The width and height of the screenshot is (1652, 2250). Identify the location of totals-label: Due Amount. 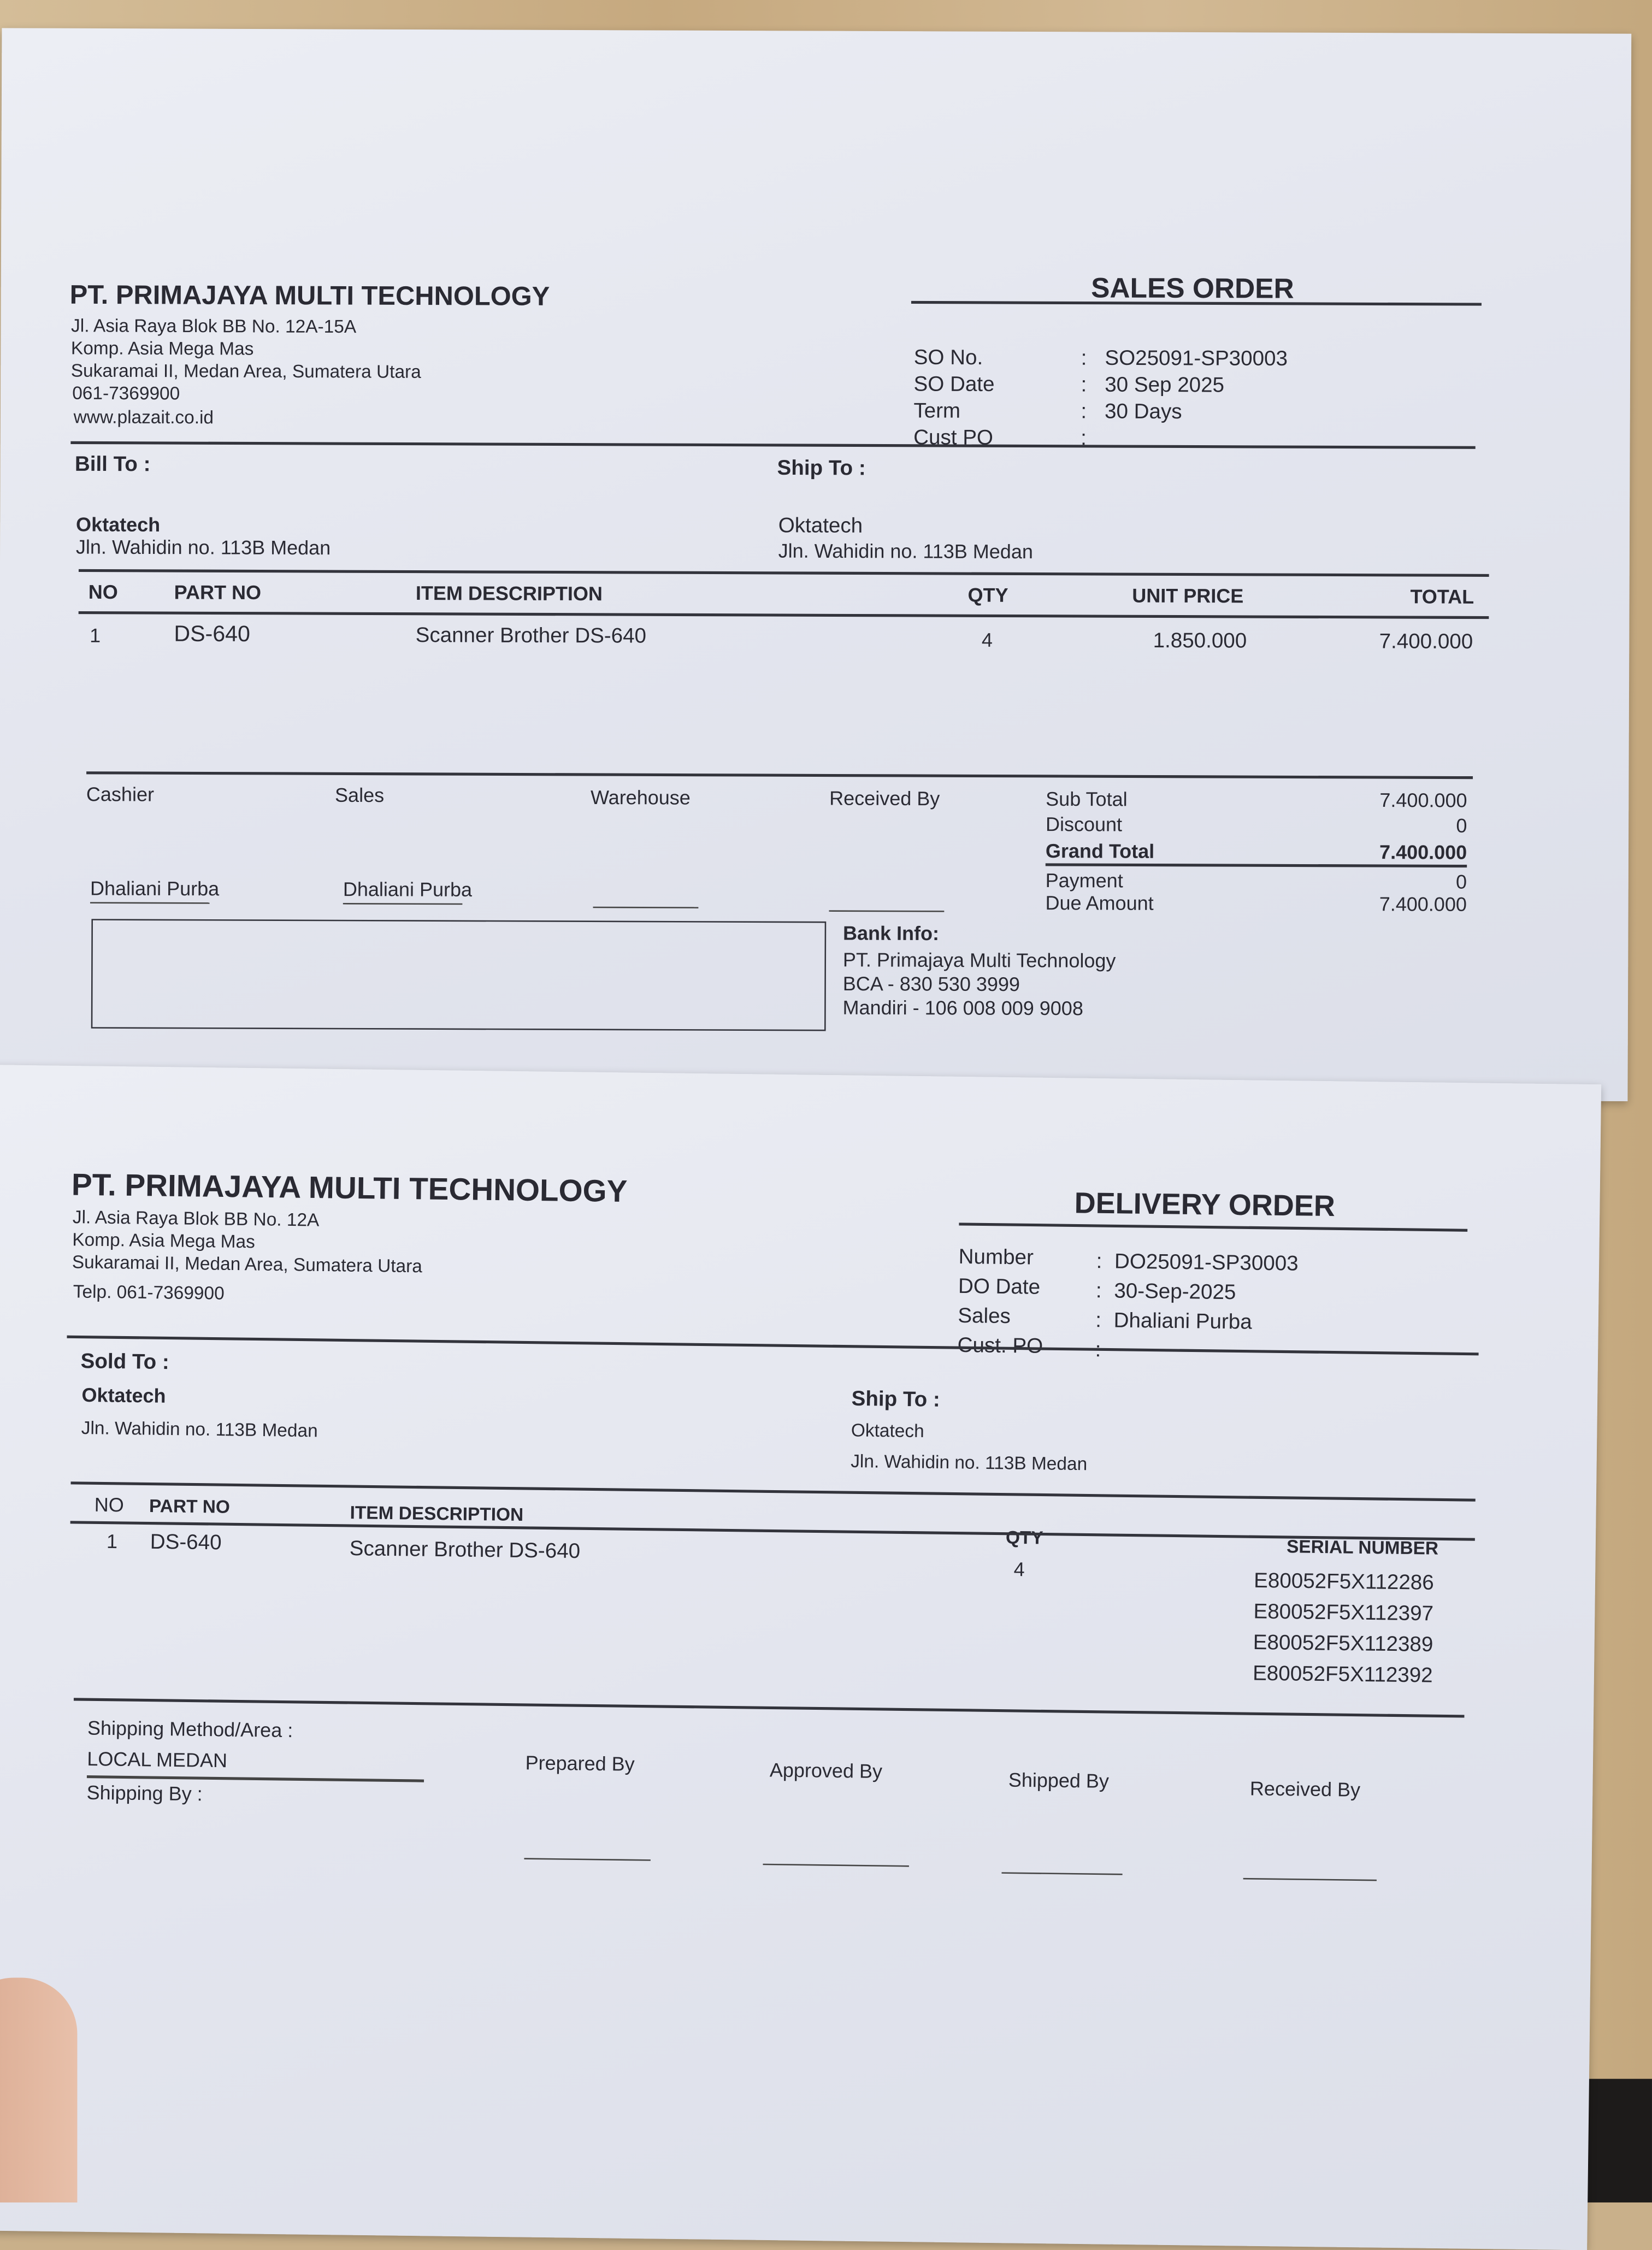
(1099, 903).